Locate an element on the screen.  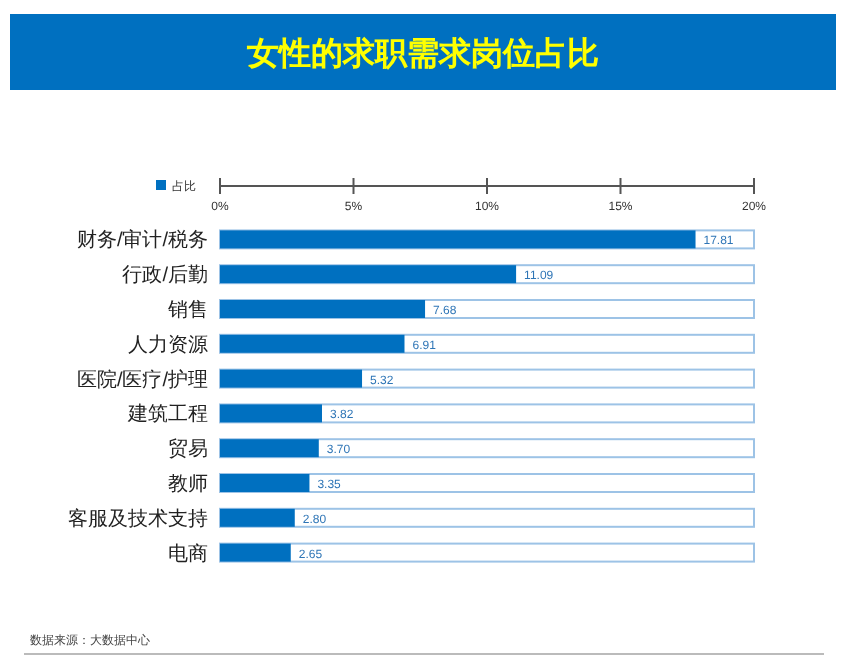
y-tick-label: 建筑工程 is located at coordinates (167, 414).